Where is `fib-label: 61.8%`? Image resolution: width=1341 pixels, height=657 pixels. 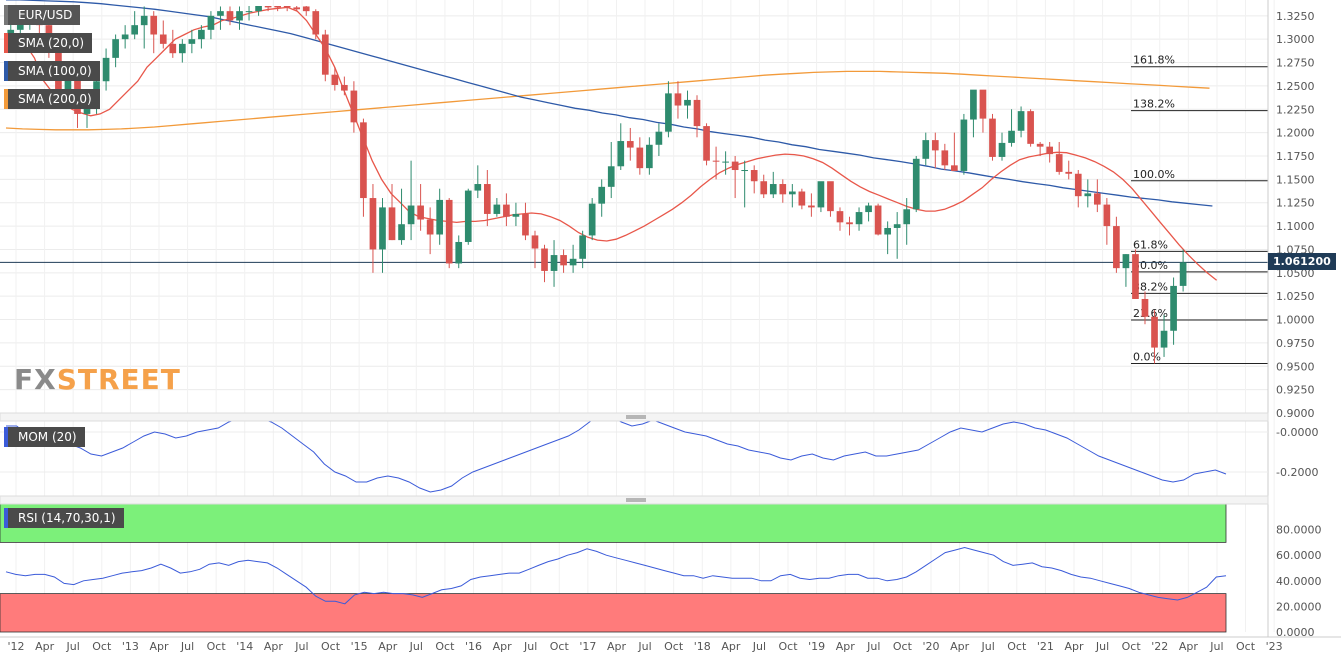 fib-label: 61.8% is located at coordinates (1150, 244).